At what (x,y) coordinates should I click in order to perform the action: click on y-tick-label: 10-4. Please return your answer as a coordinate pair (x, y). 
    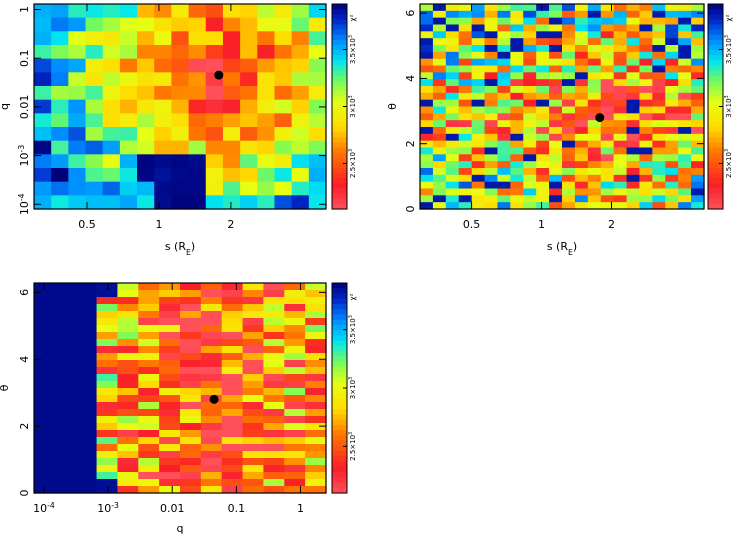
    Looking at the image, I should click on (24, 204).